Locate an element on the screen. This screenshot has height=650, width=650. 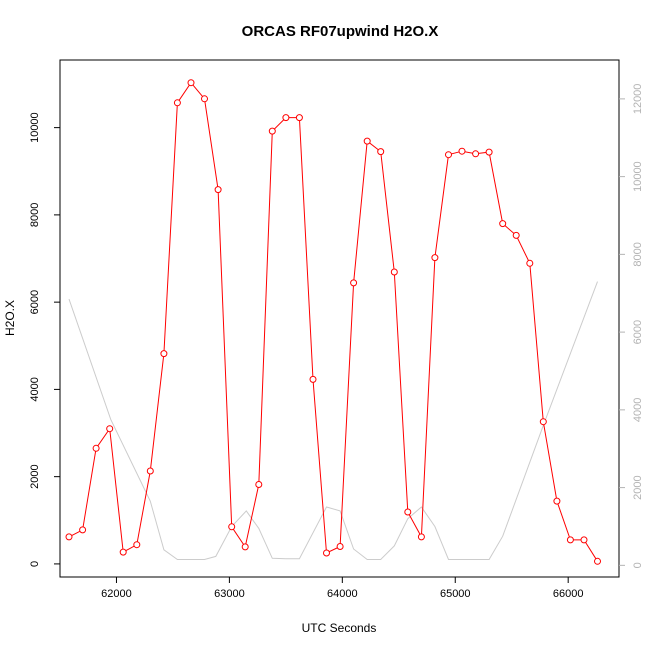
y-axis-right: 0 2000 4000 6000 8000 10000 12000 is located at coordinates (631, 326).